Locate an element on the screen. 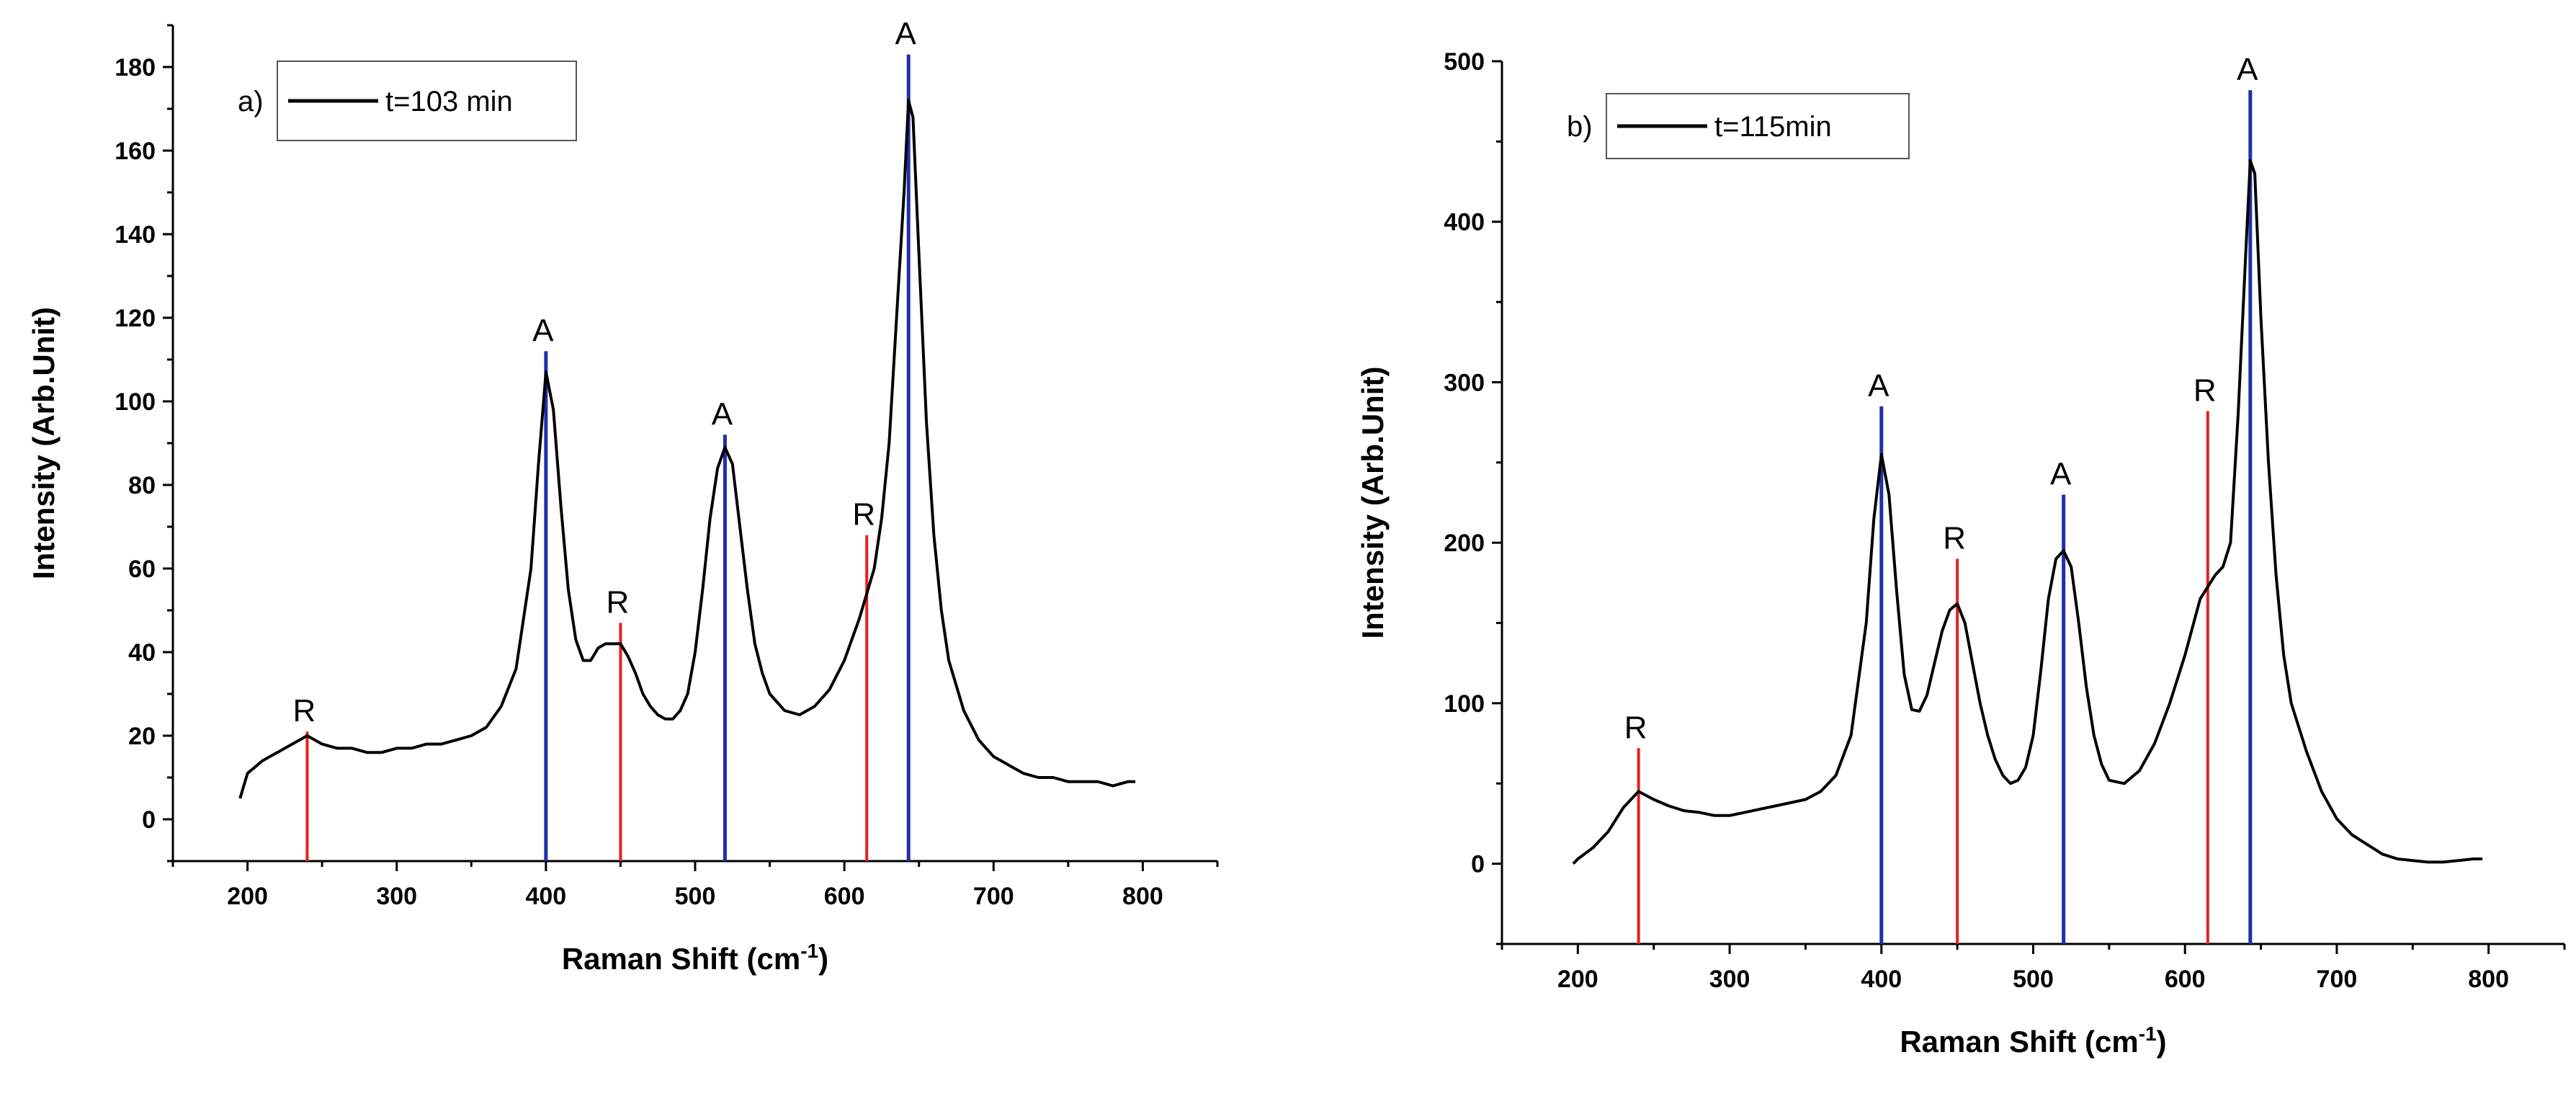  y-tick-label: 300 is located at coordinates (1464, 382).